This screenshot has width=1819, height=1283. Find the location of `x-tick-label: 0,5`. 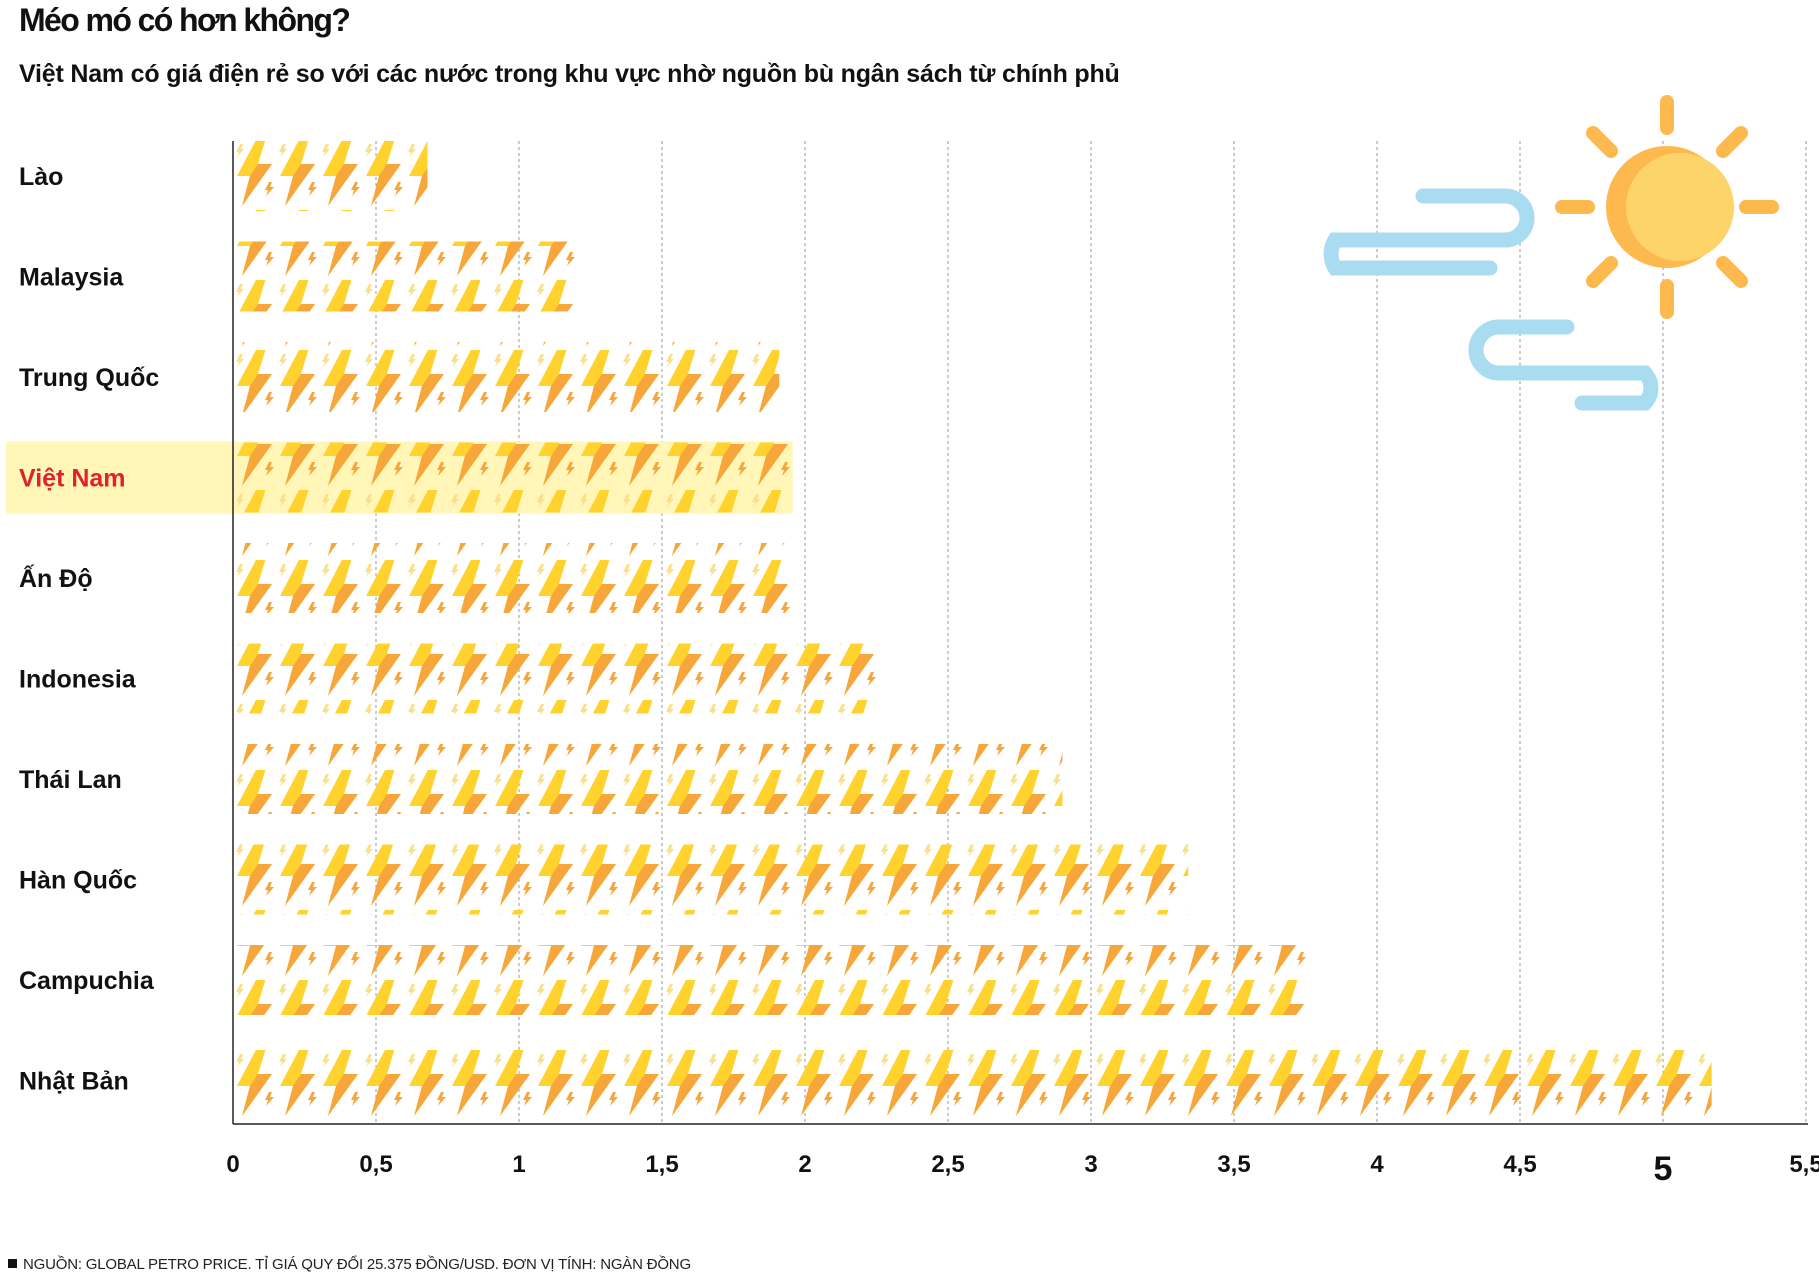

x-tick-label: 0,5 is located at coordinates (375, 1164).